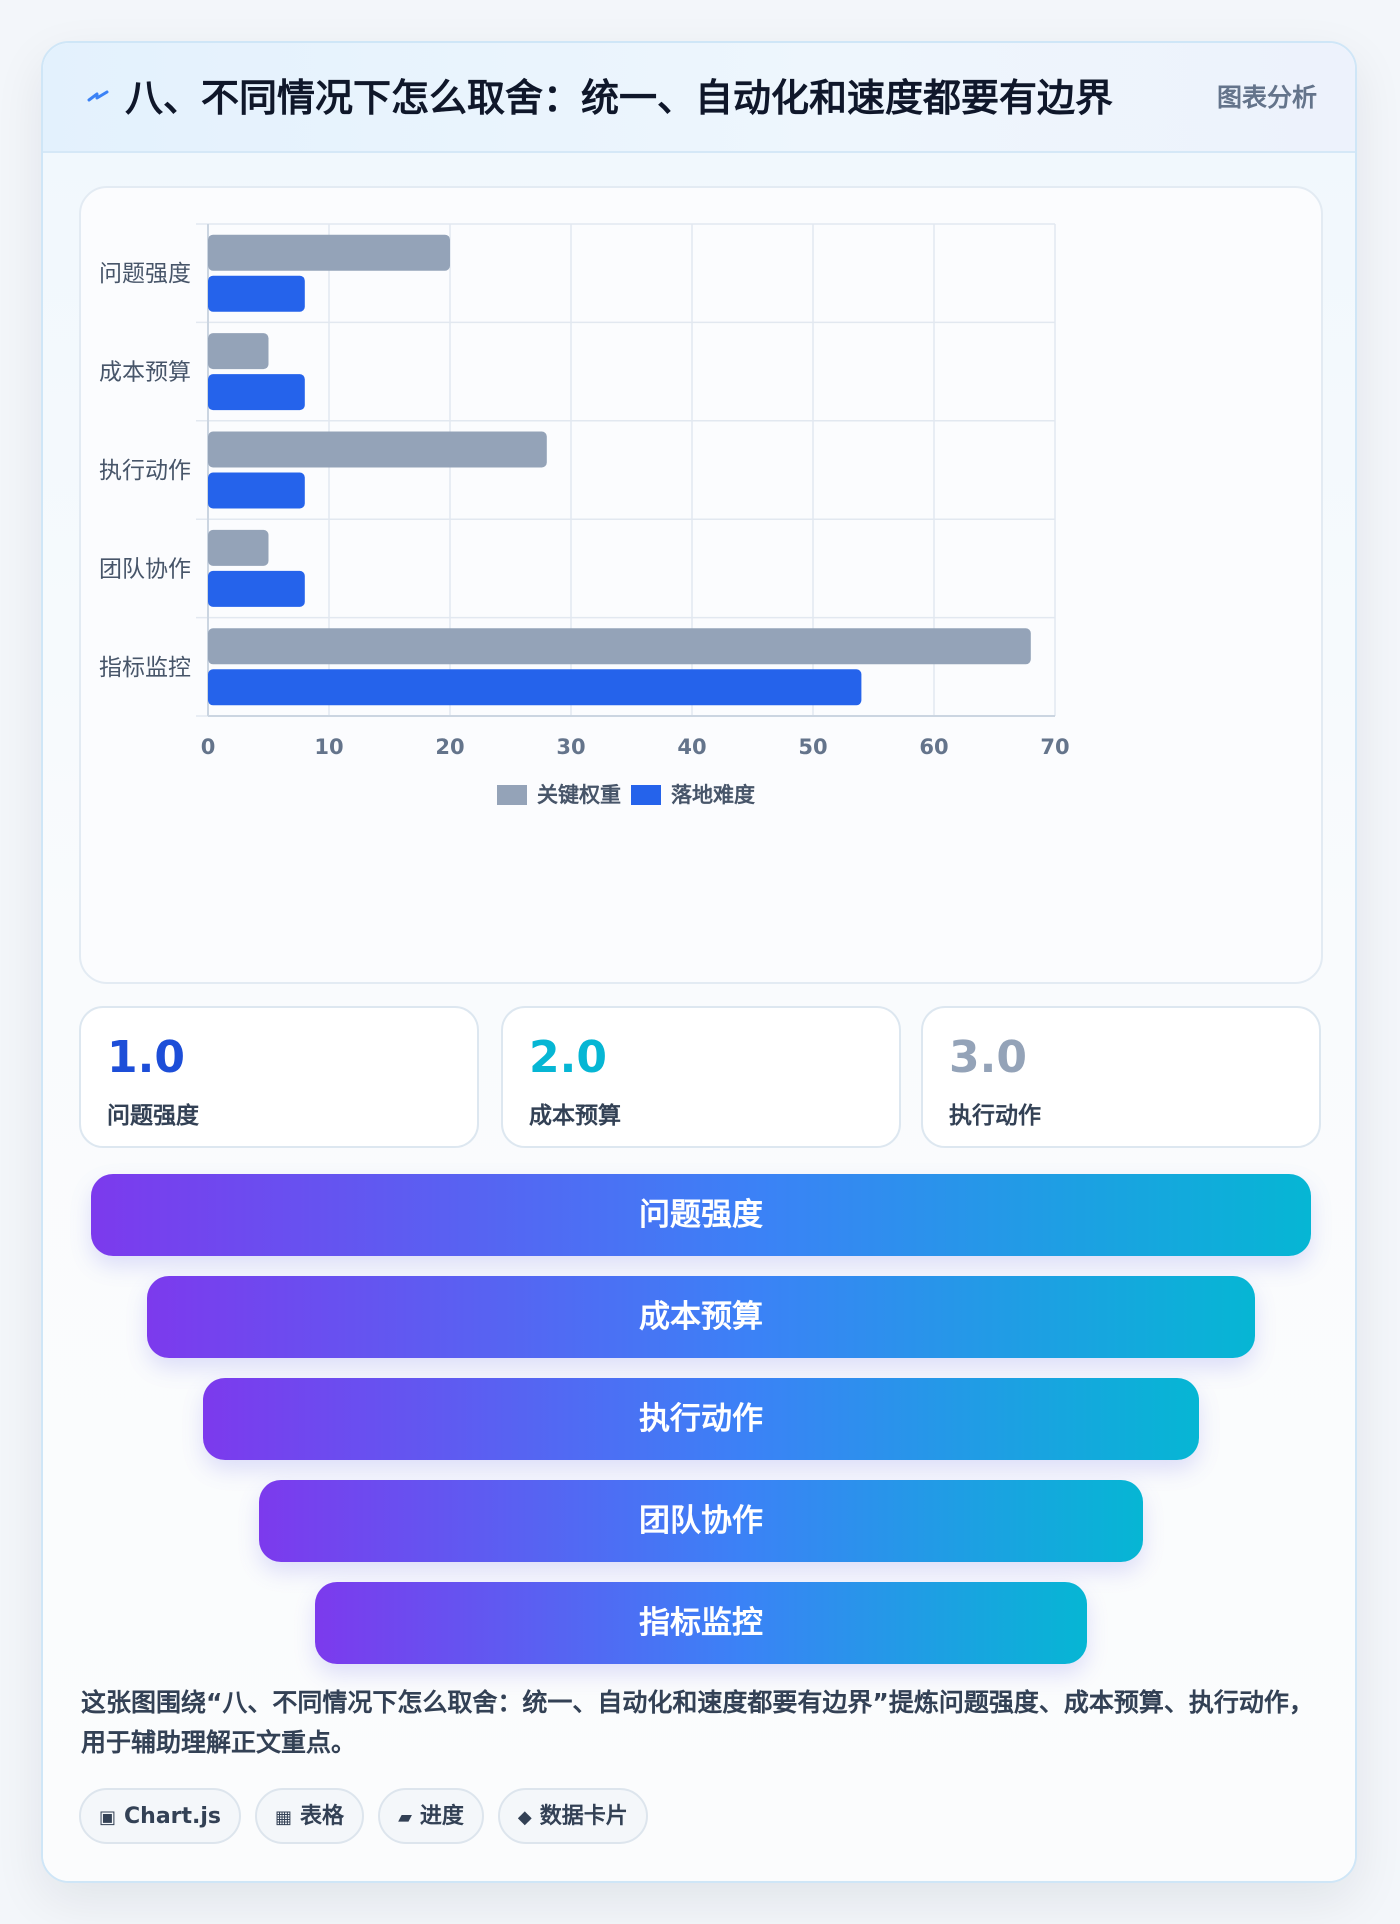 The image size is (1400, 1924). Describe the element at coordinates (575, 1116) in the screenshot. I see `kpi-label: 成本预算` at that location.